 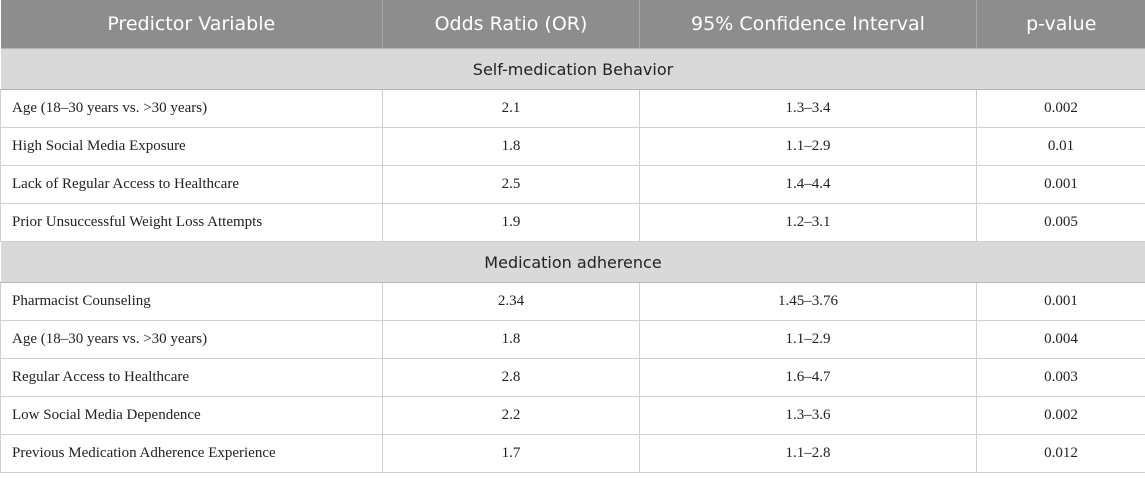 What do you see at coordinates (191, 301) in the screenshot?
I see `predictor-cell: Pharmacist Counseling` at bounding box center [191, 301].